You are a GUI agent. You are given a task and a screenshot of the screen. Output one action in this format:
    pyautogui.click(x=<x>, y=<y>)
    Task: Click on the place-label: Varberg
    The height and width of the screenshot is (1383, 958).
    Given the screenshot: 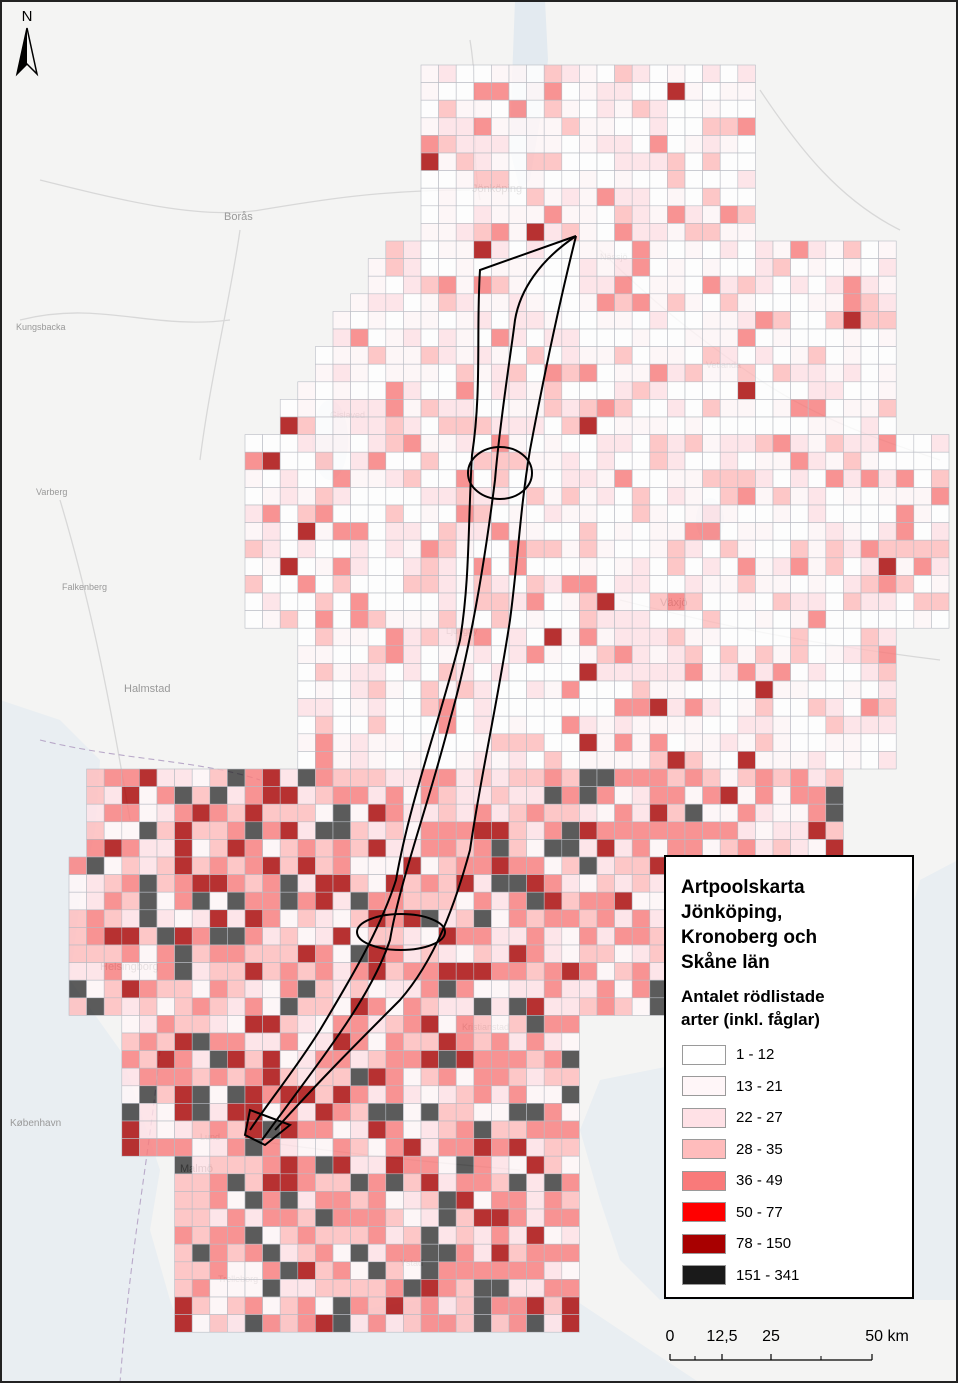 What is the action you would take?
    pyautogui.click(x=51, y=492)
    